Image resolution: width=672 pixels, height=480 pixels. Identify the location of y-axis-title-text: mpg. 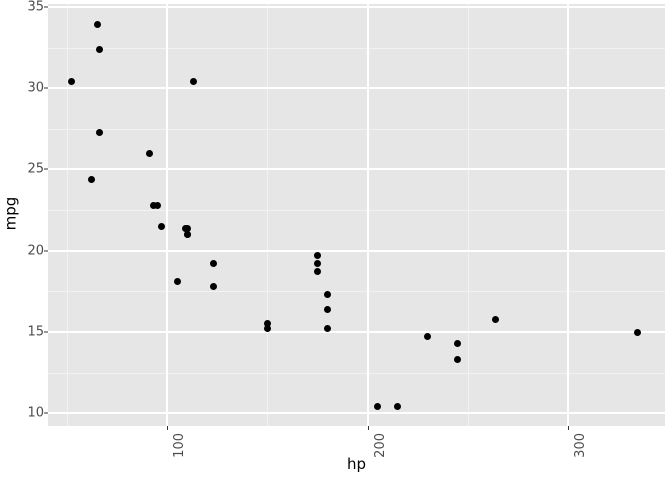
(10, 213).